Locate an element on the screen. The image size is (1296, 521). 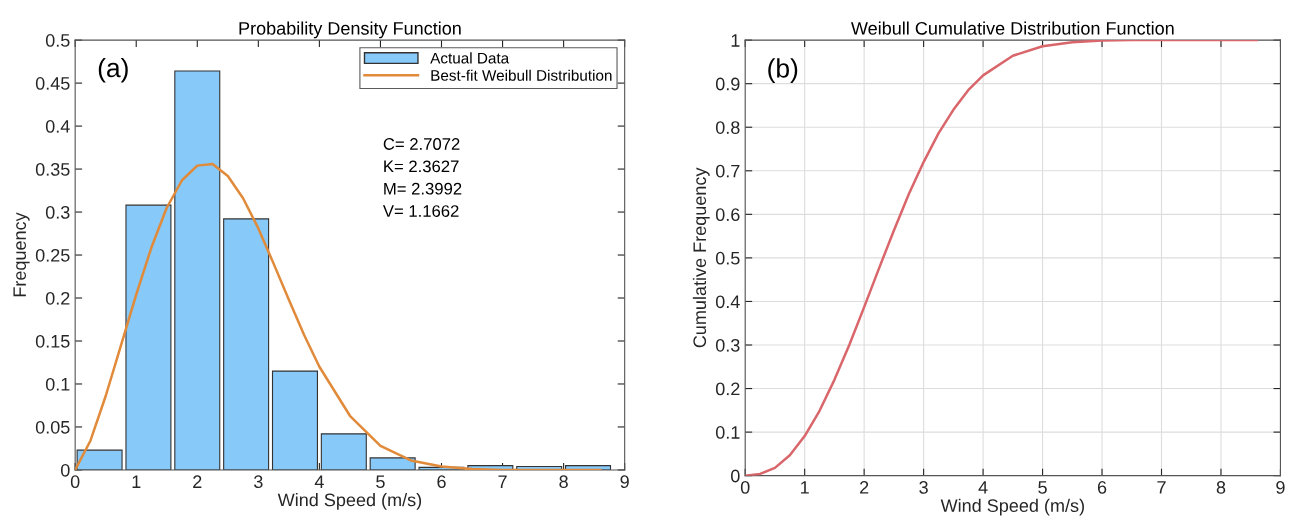
y-tick-label: 0.6 is located at coordinates (727, 215).